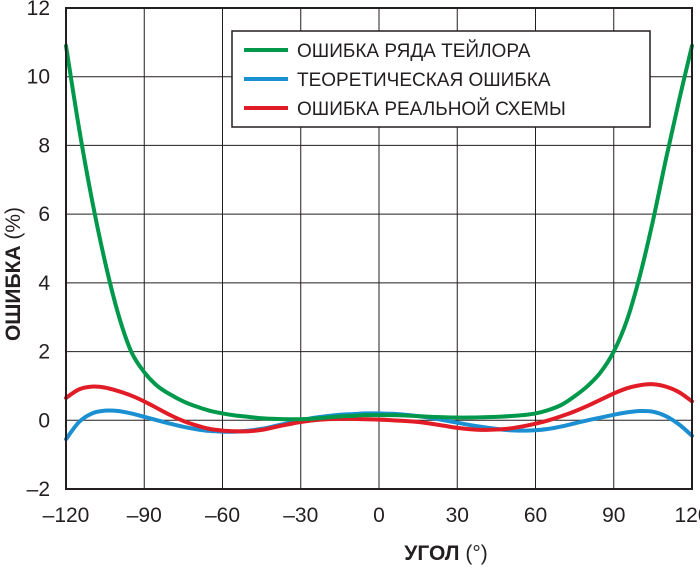  I want to click on y-tick-label: 12, so click(38, 10).